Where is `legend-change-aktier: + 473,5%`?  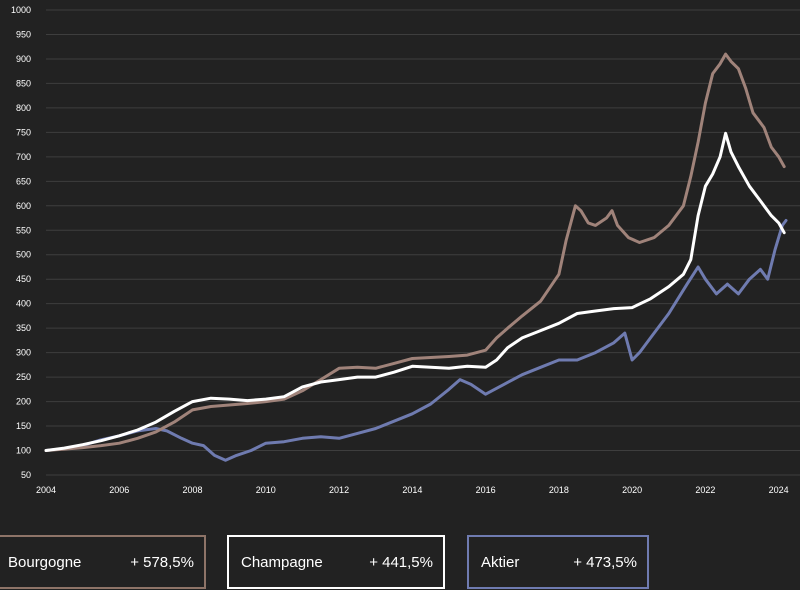 legend-change-aktier: + 473,5% is located at coordinates (605, 562).